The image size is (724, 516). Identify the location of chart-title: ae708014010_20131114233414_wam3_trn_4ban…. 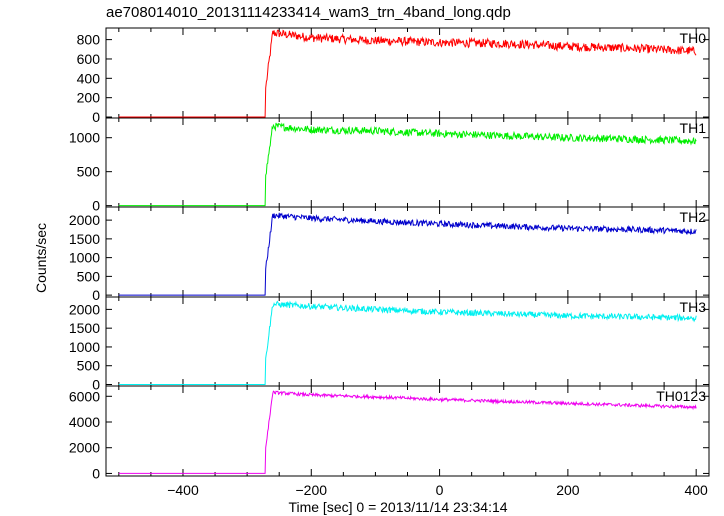
(308, 12).